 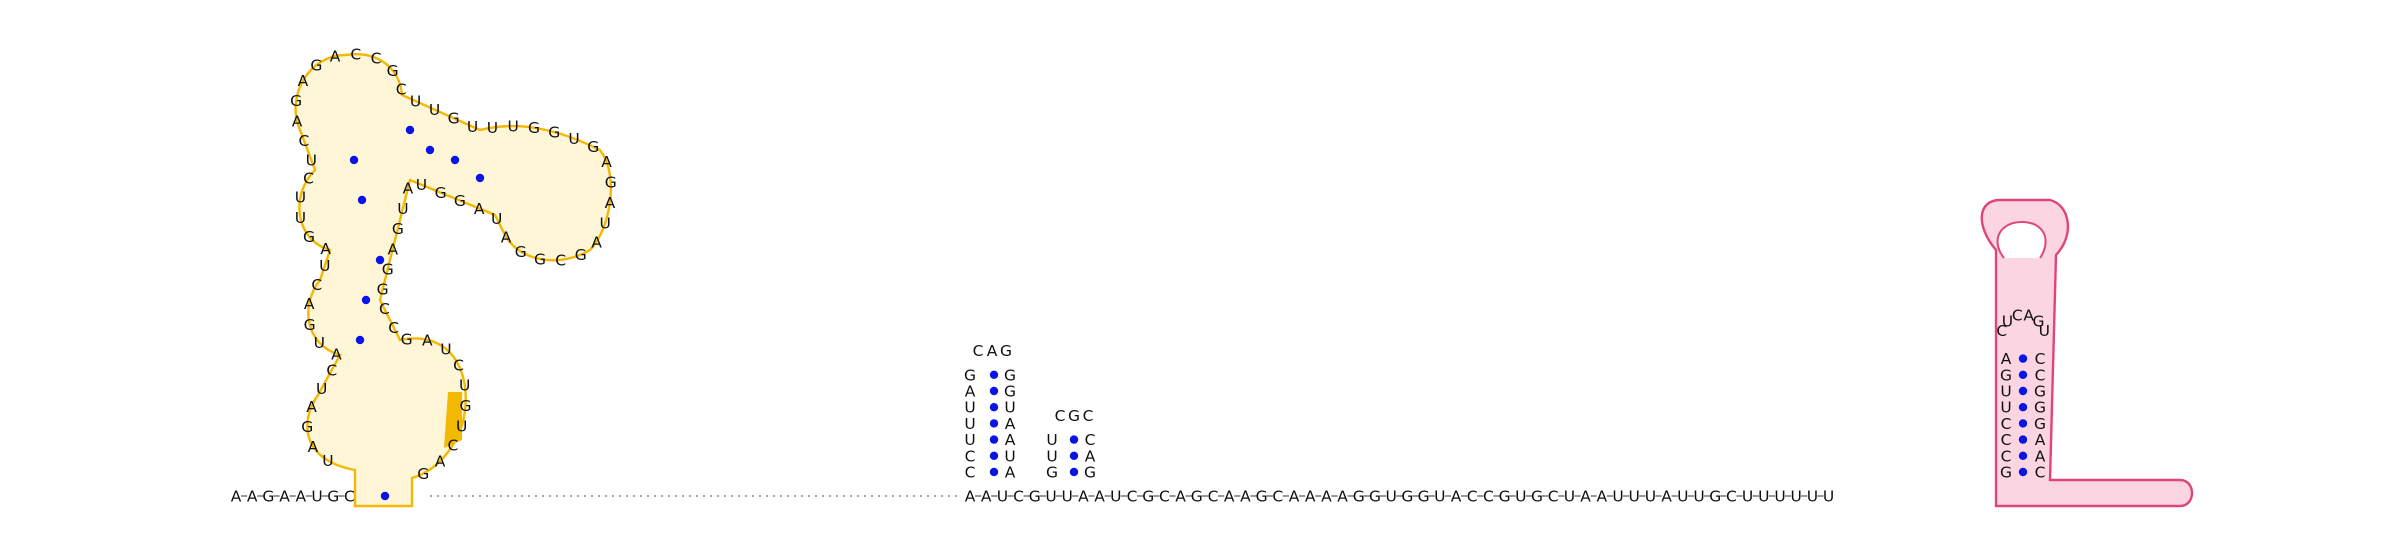 What do you see at coordinates (453, 420) in the screenshot?
I see `domain1-emphasis` at bounding box center [453, 420].